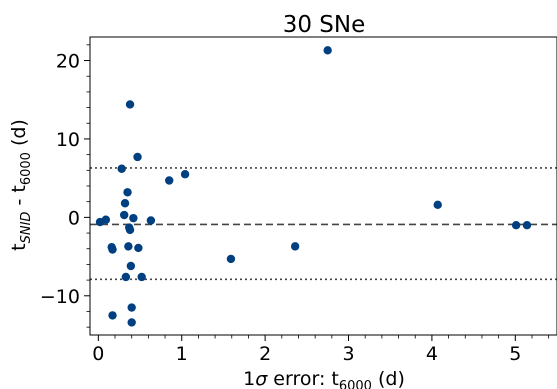  Describe the element at coordinates (432, 354) in the screenshot. I see `x-tick-label-4: 4` at that location.